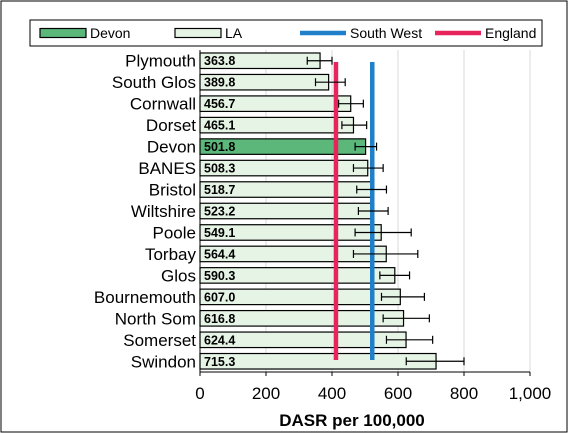  What do you see at coordinates (178, 275) in the screenshot?
I see `category-label: Glos` at bounding box center [178, 275].